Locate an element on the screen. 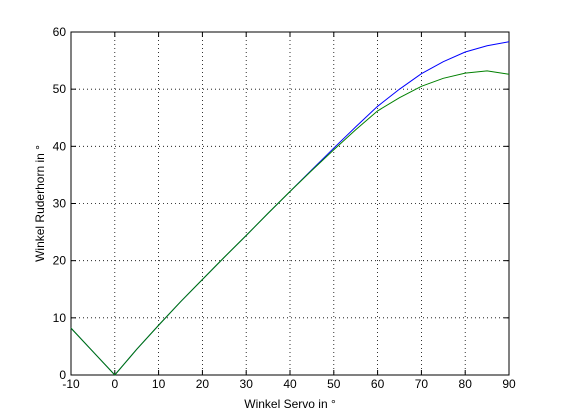 This screenshot has width=561, height=420. y-tick-label: 50 is located at coordinates (60, 89).